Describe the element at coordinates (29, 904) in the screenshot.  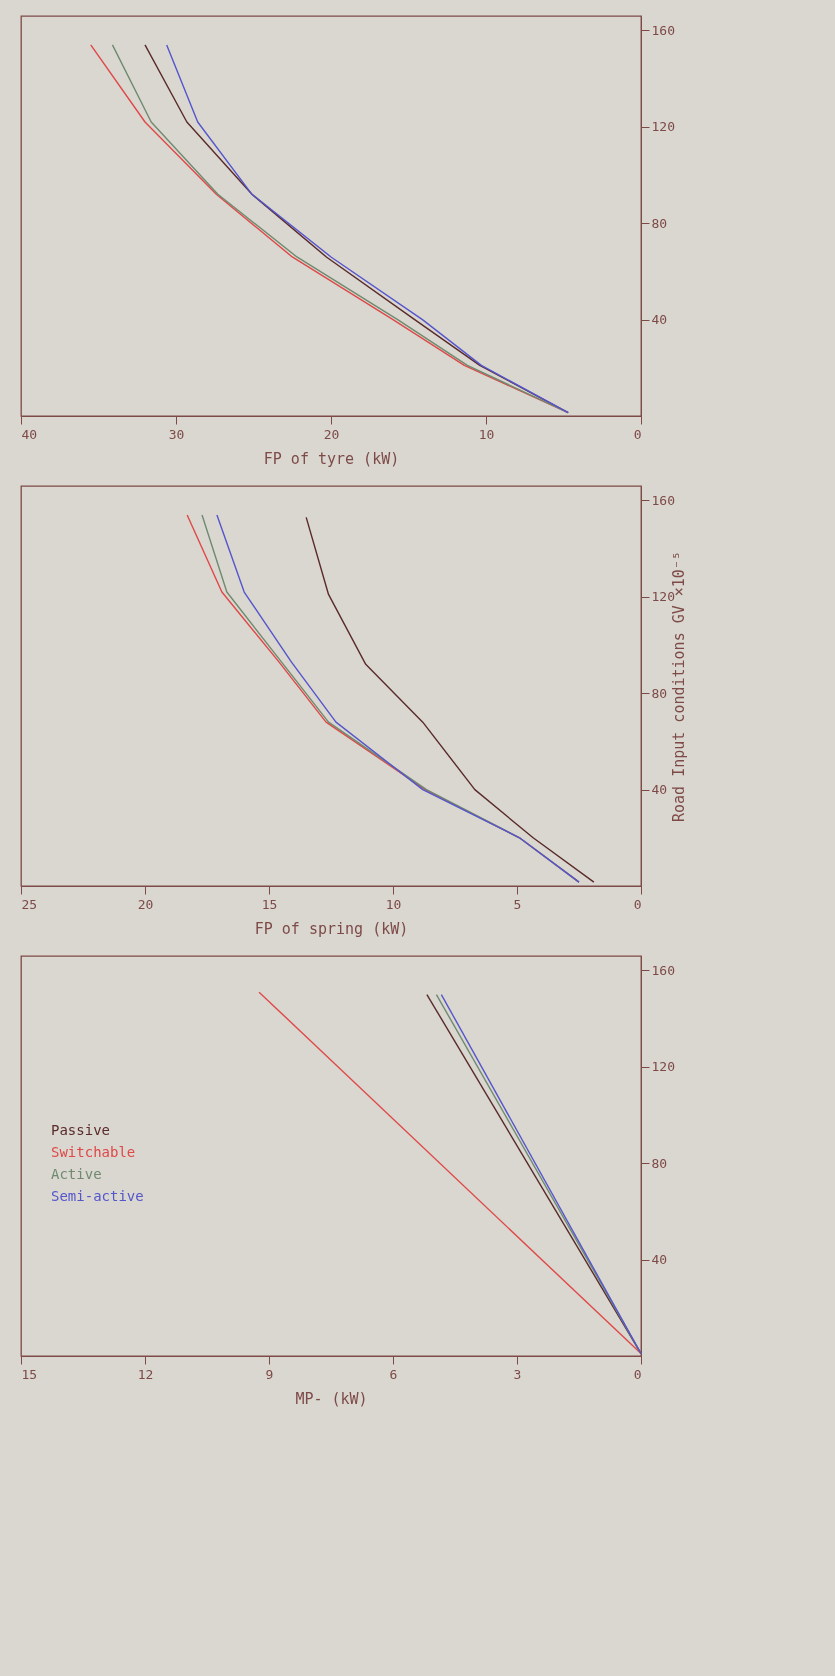
I see `x-tick-label: 25` at that location.